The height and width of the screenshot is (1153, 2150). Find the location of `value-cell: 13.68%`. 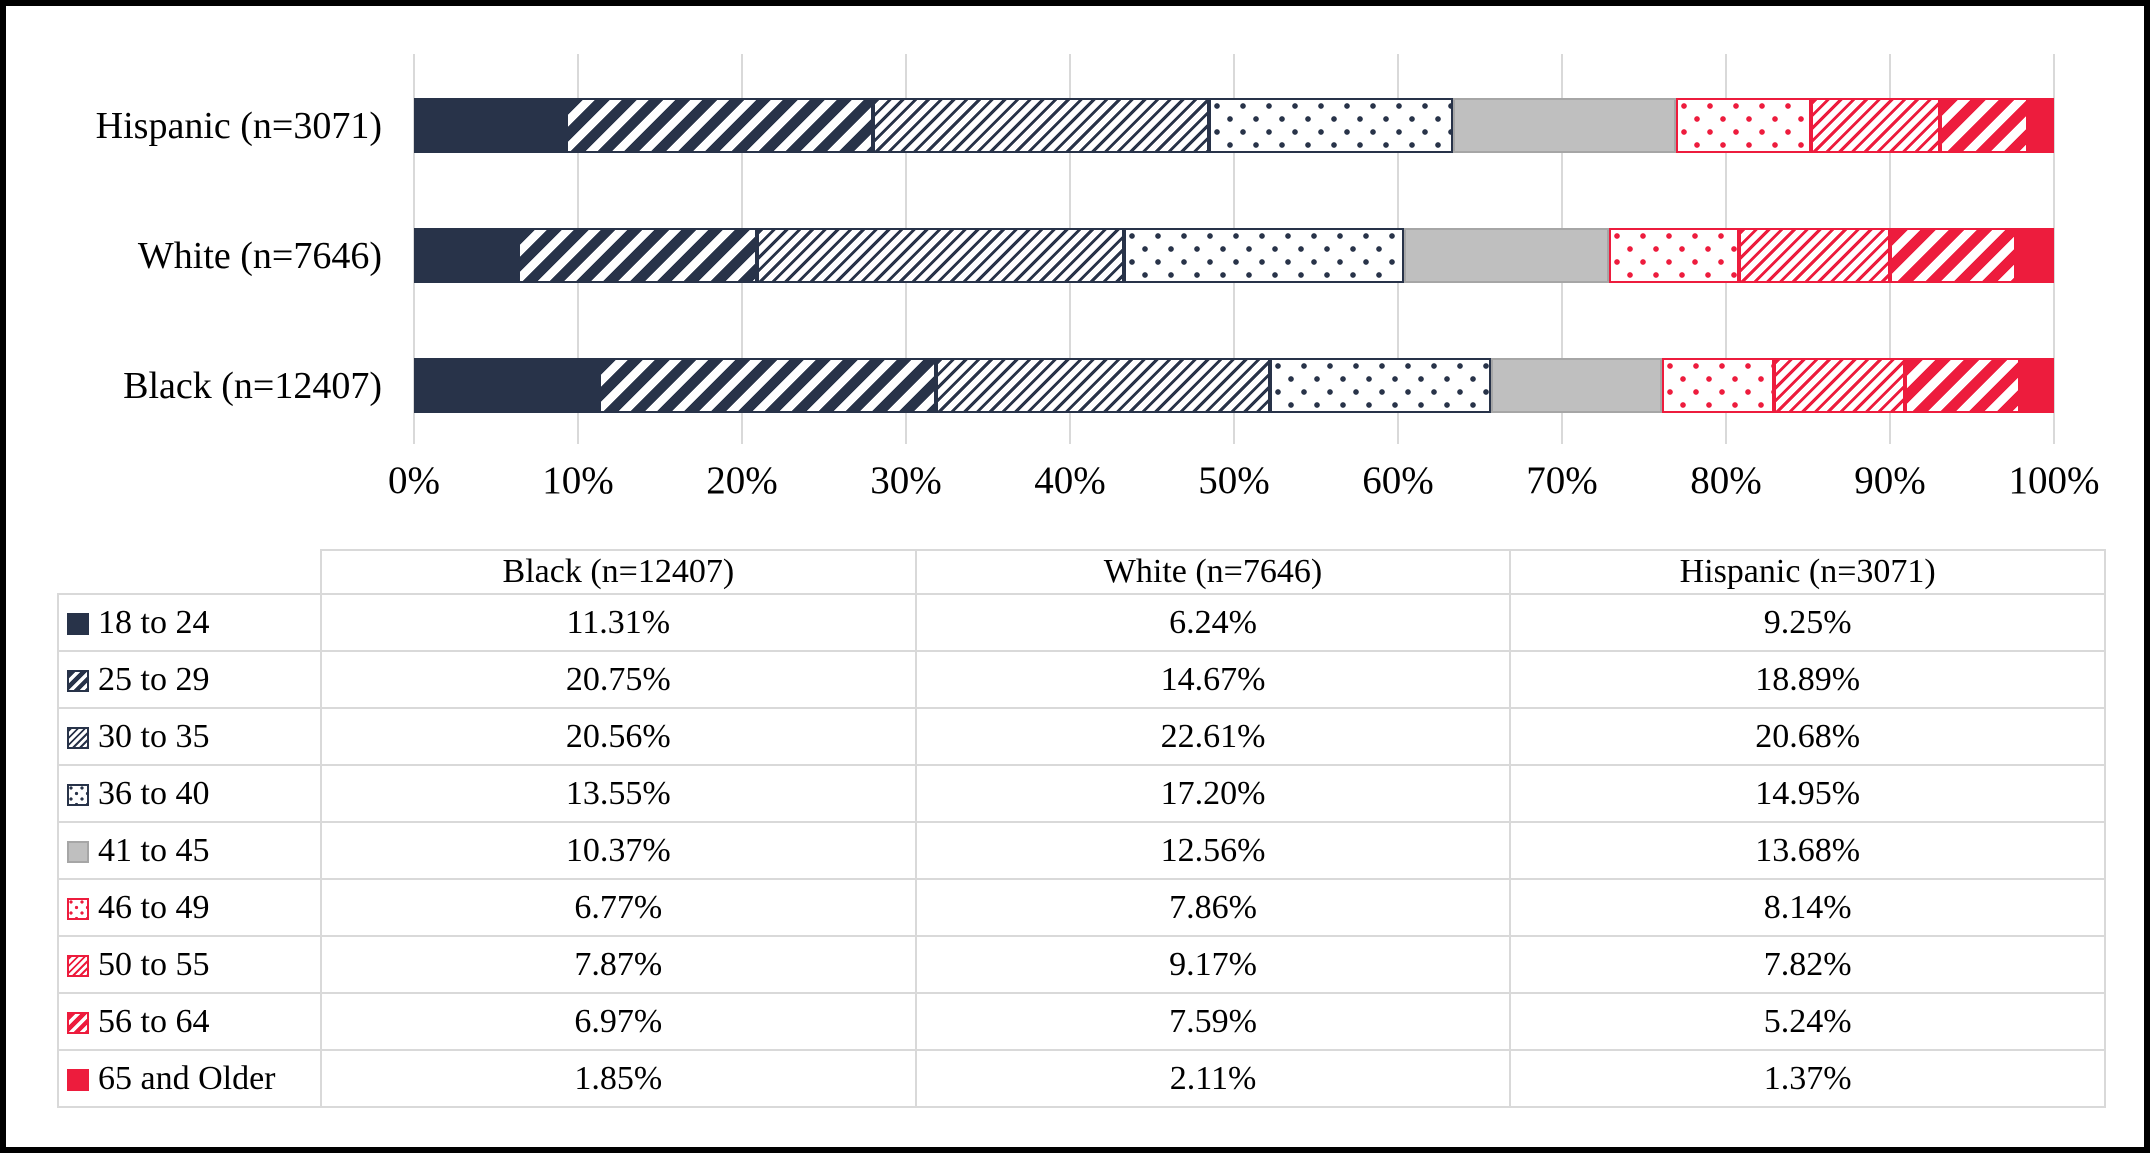

value-cell: 13.68% is located at coordinates (1807, 850).